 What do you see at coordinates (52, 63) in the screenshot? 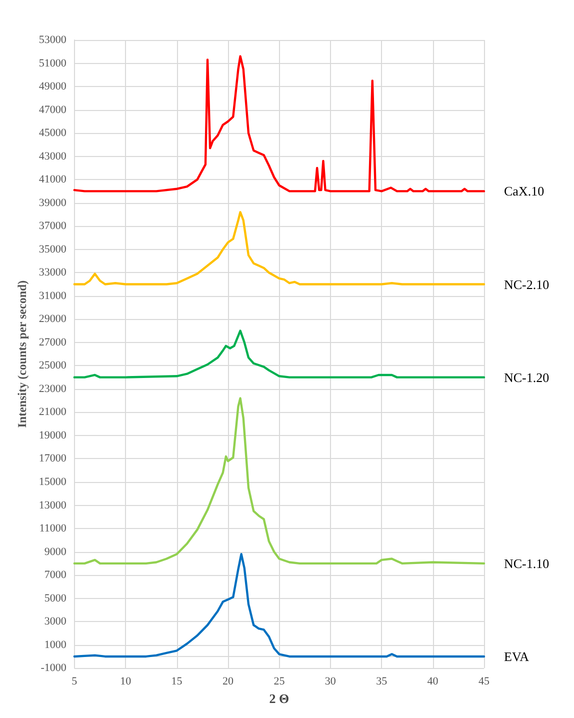
I see `y-tick-label: 51000` at bounding box center [52, 63].